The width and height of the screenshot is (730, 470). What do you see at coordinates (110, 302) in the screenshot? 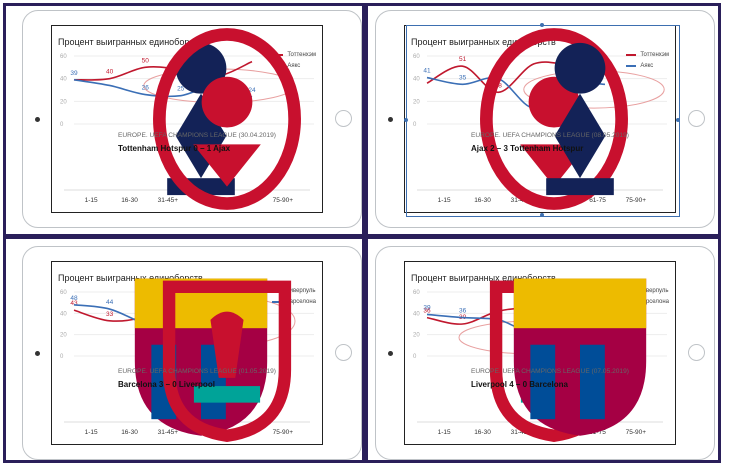
I see `data-label: 44` at bounding box center [110, 302].